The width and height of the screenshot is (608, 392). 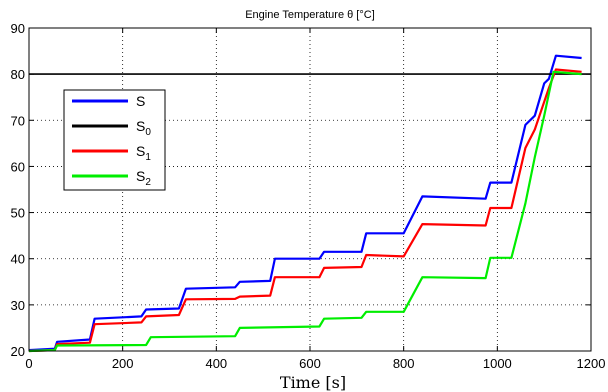 I want to click on y-tick-label: 60, so click(x=18, y=166).